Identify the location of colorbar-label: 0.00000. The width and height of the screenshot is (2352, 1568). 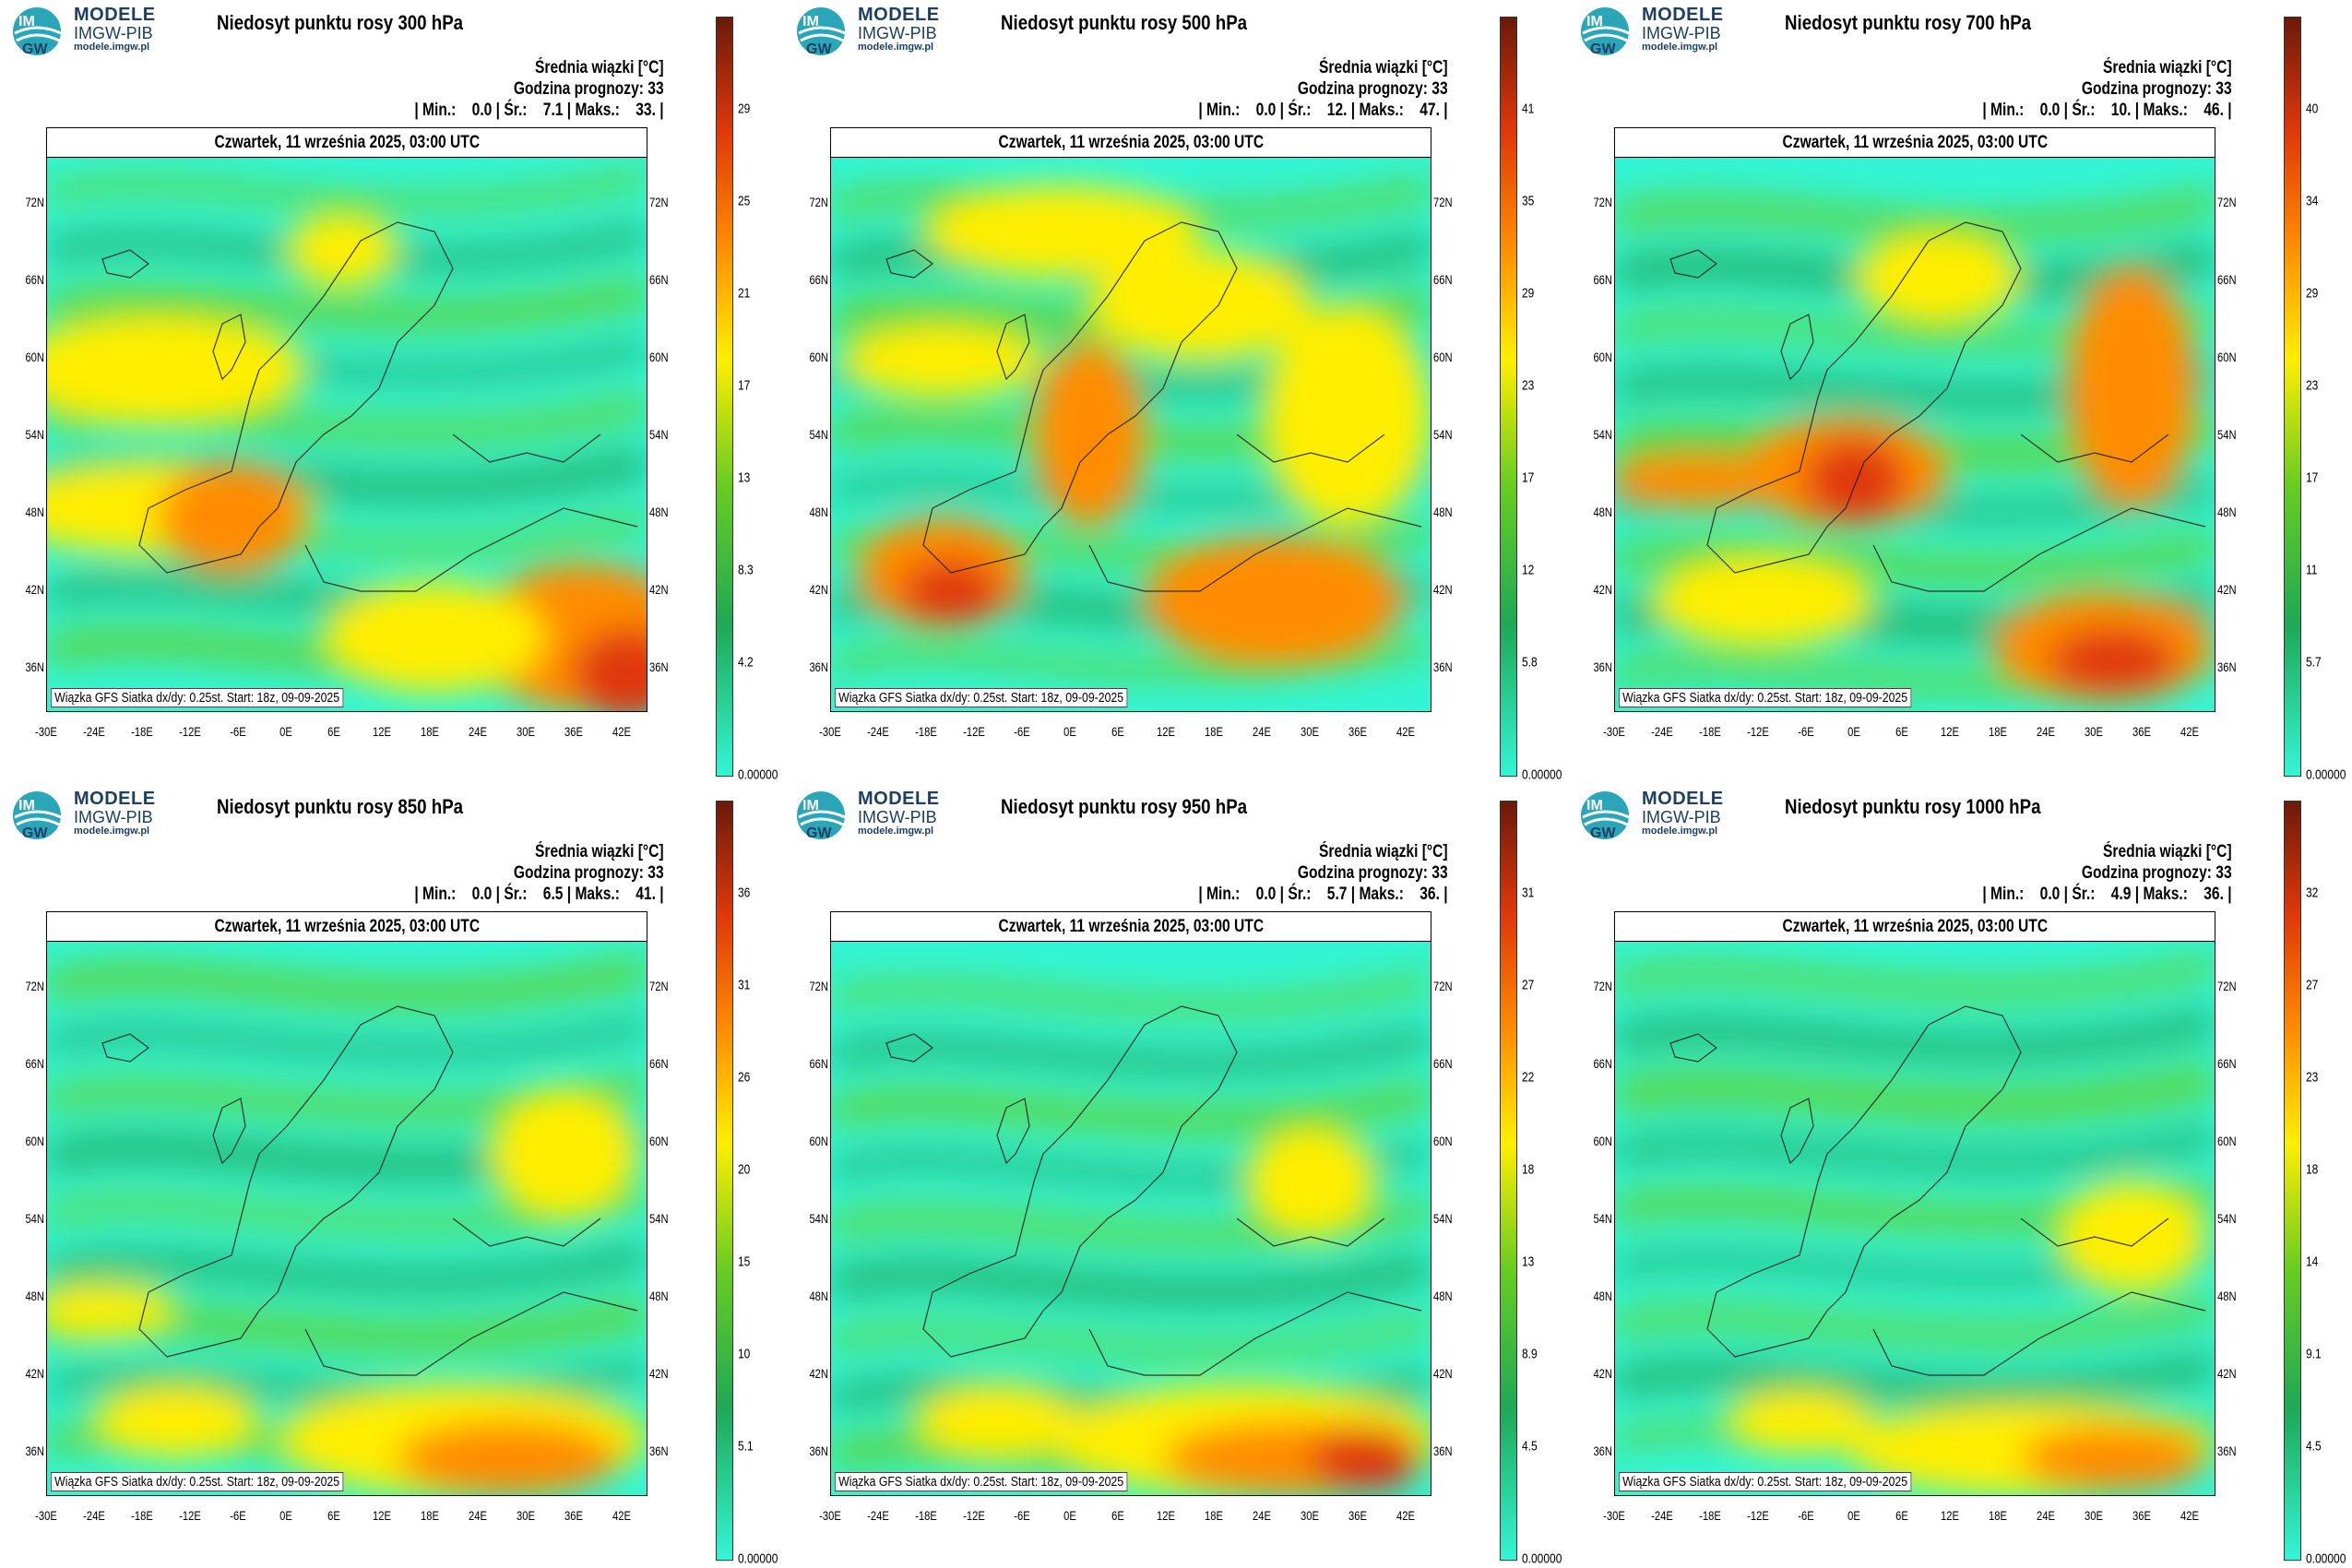
(1542, 1558).